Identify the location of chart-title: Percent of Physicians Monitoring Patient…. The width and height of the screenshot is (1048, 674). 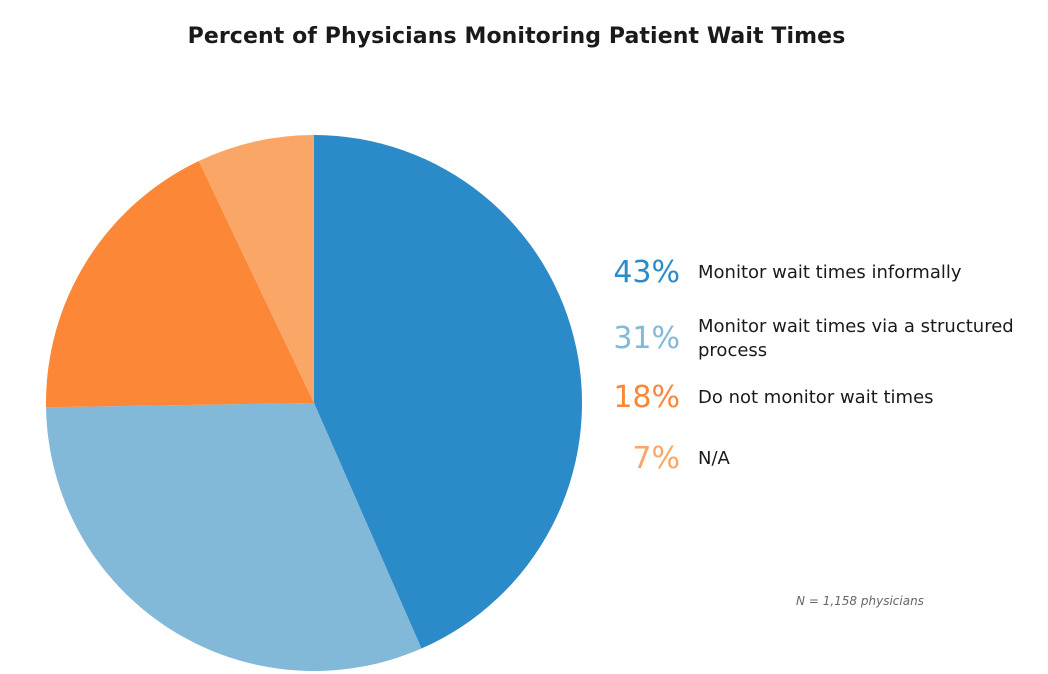
(516, 36).